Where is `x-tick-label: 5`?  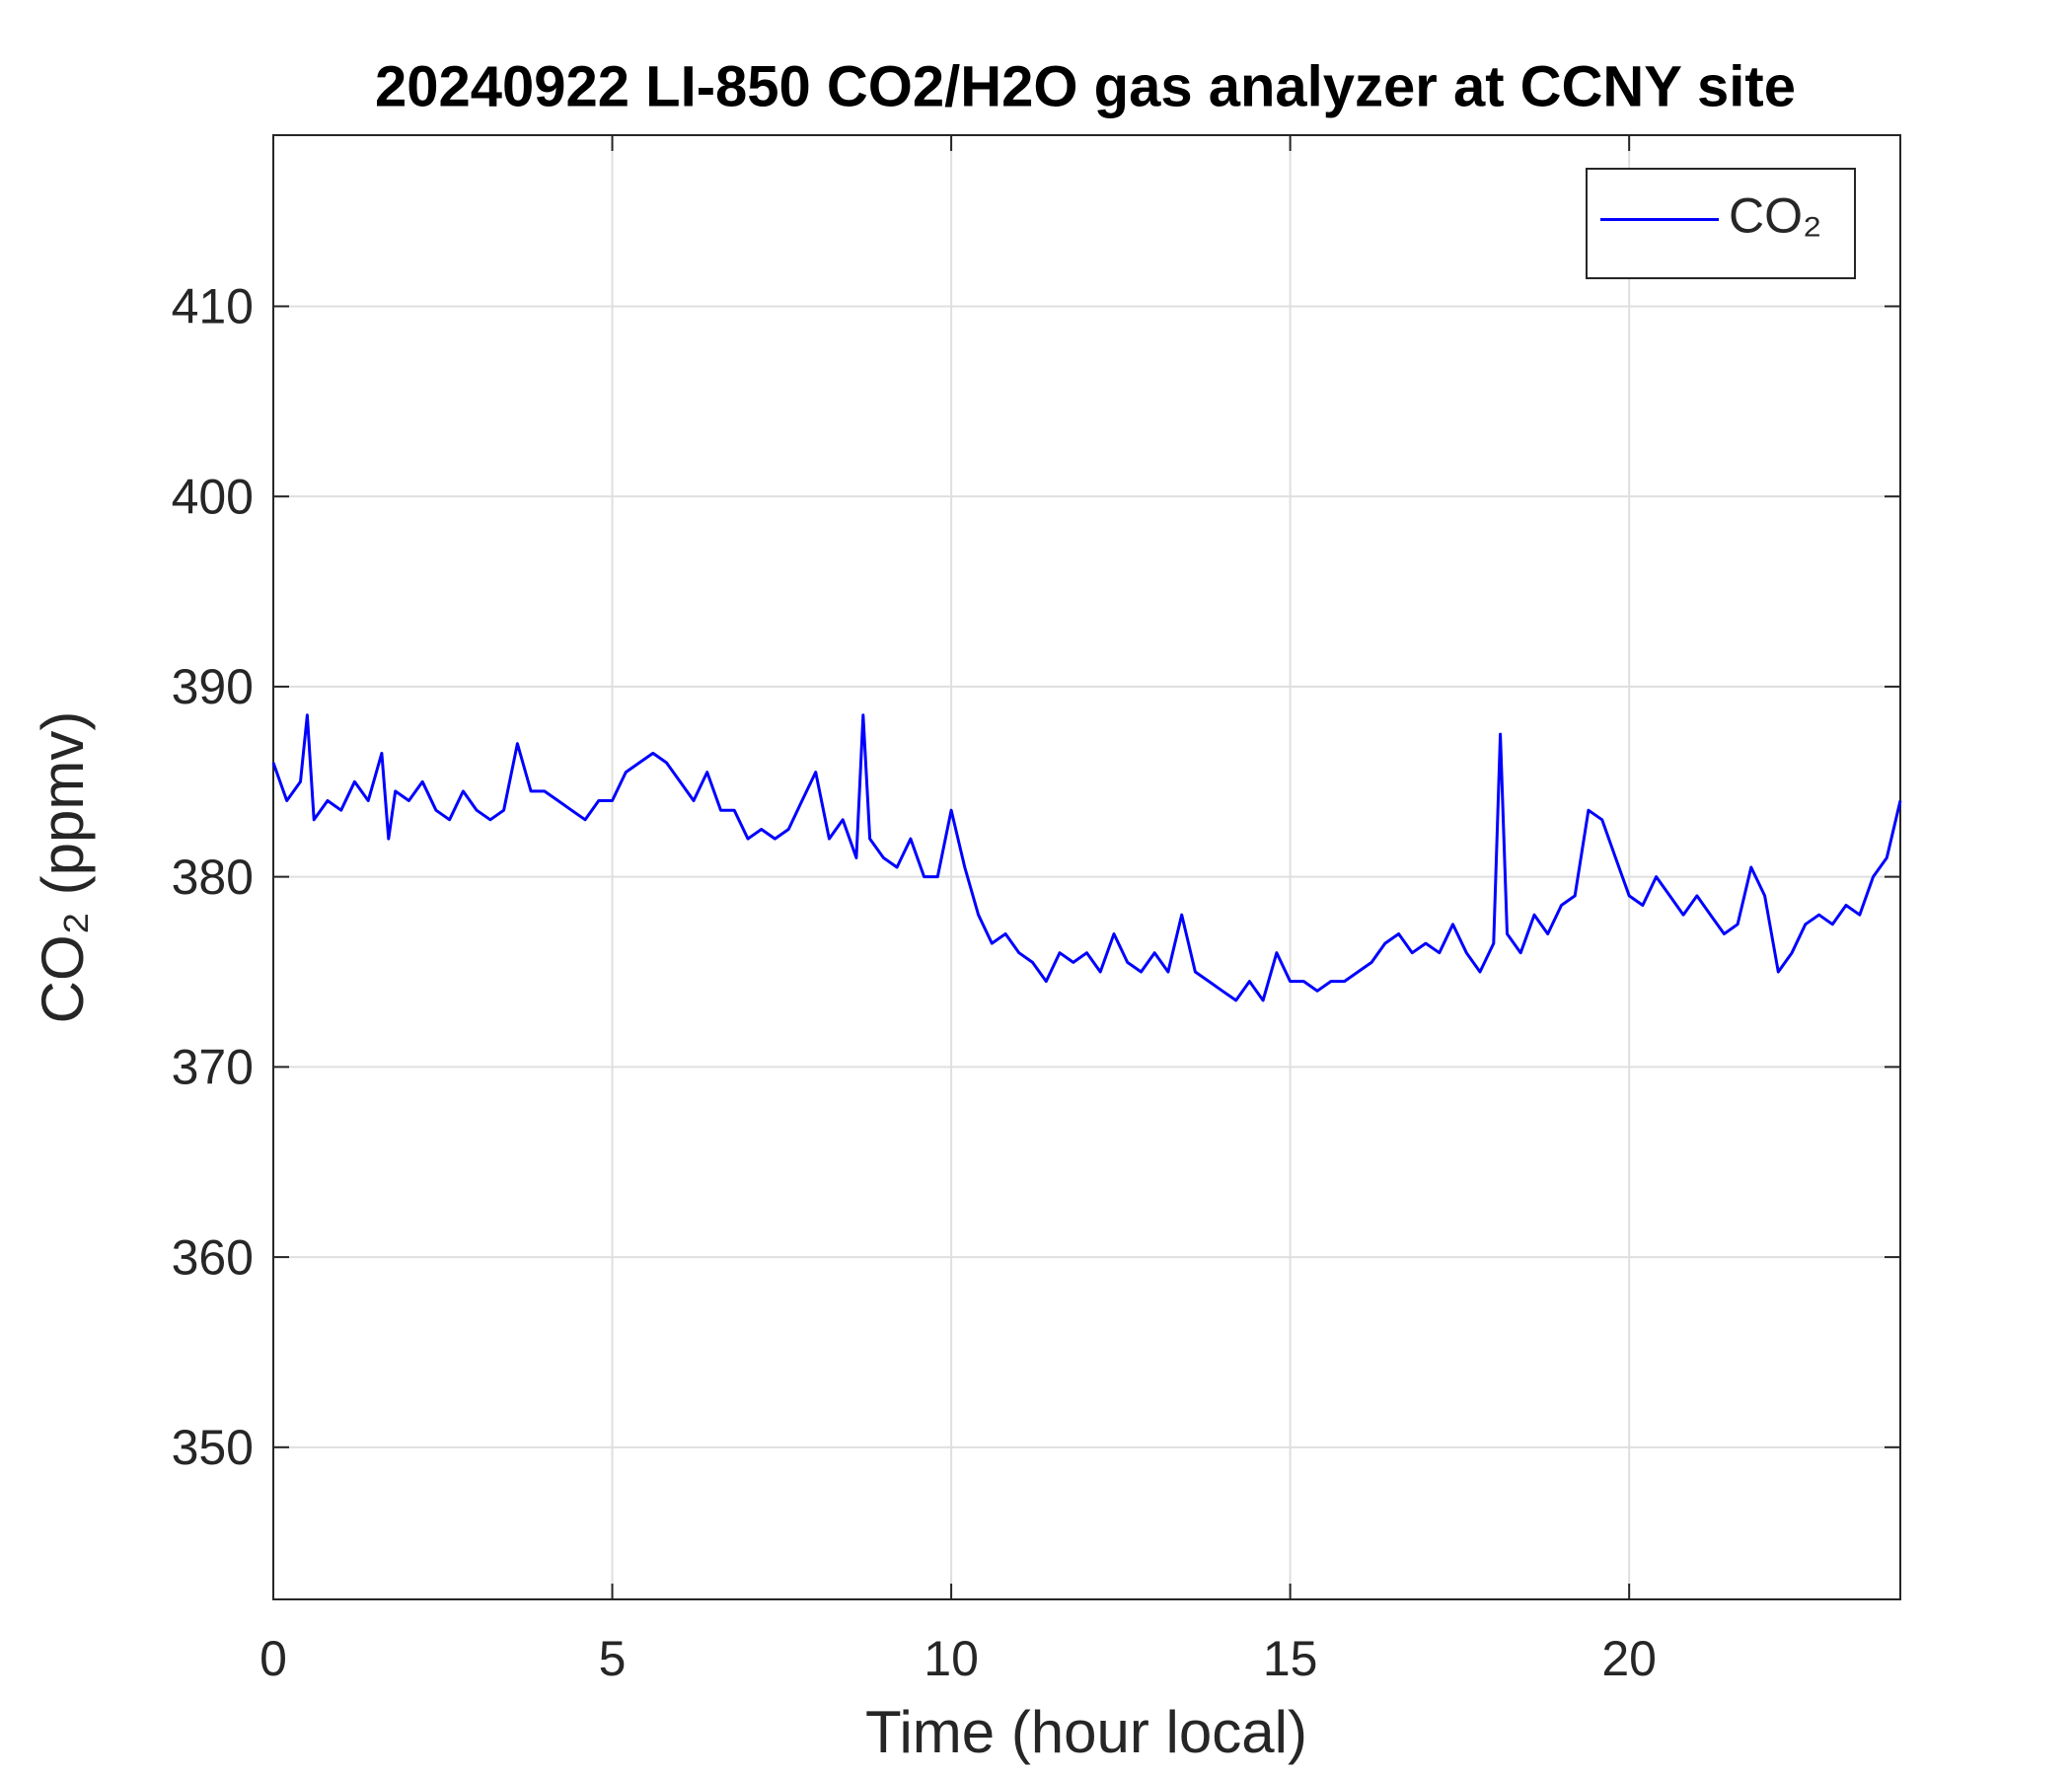
x-tick-label: 5 is located at coordinates (613, 1659).